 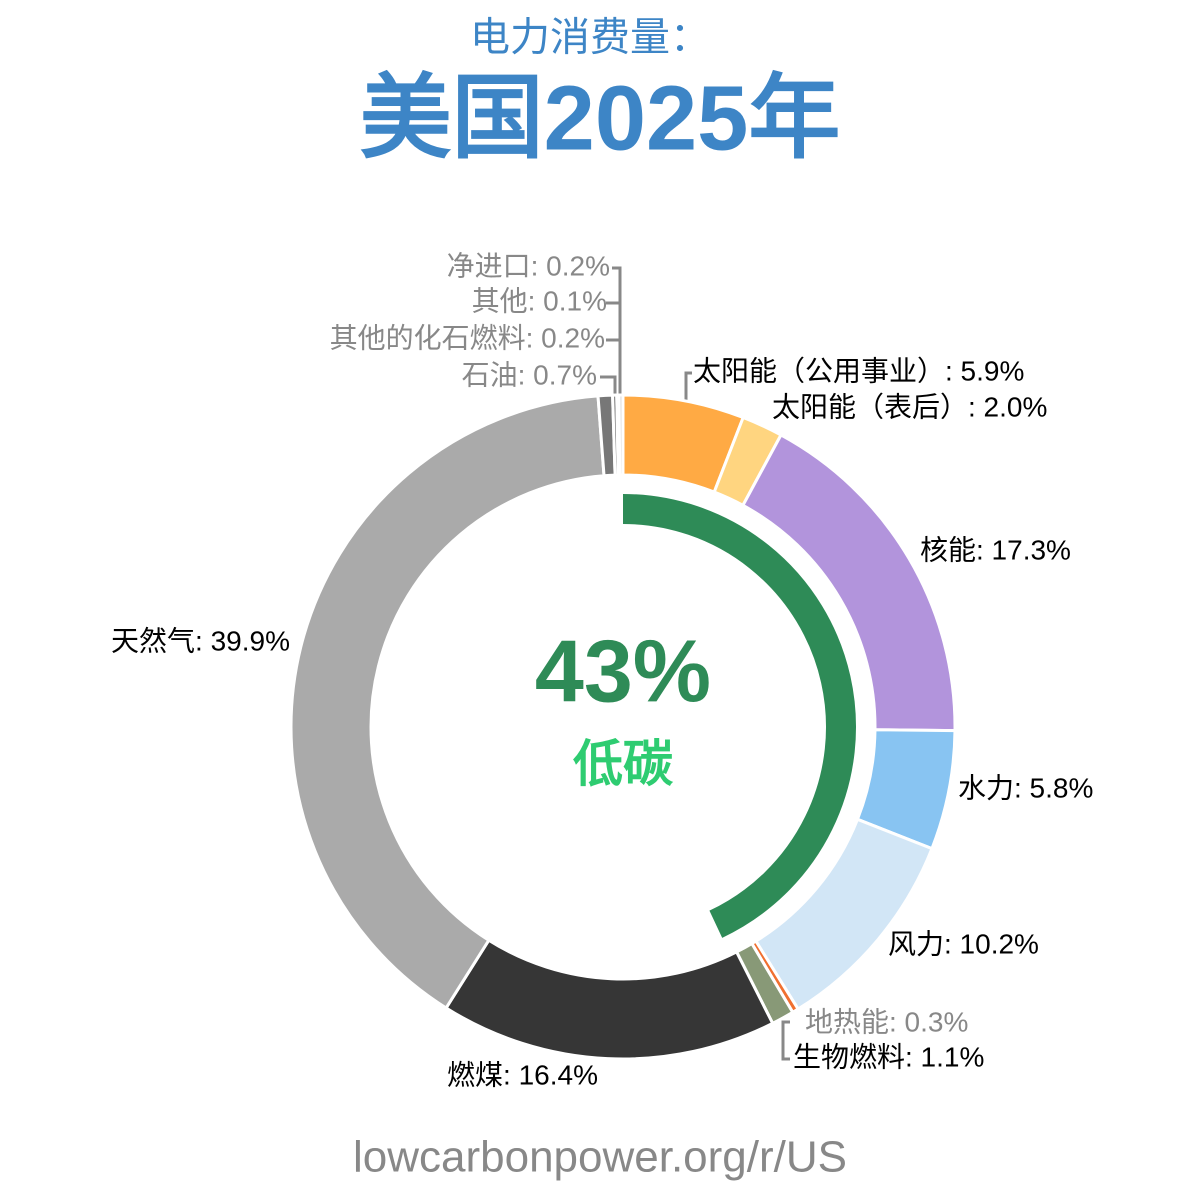 What do you see at coordinates (886, 1021) in the screenshot?
I see `segment-label: 地热能: 0.3%` at bounding box center [886, 1021].